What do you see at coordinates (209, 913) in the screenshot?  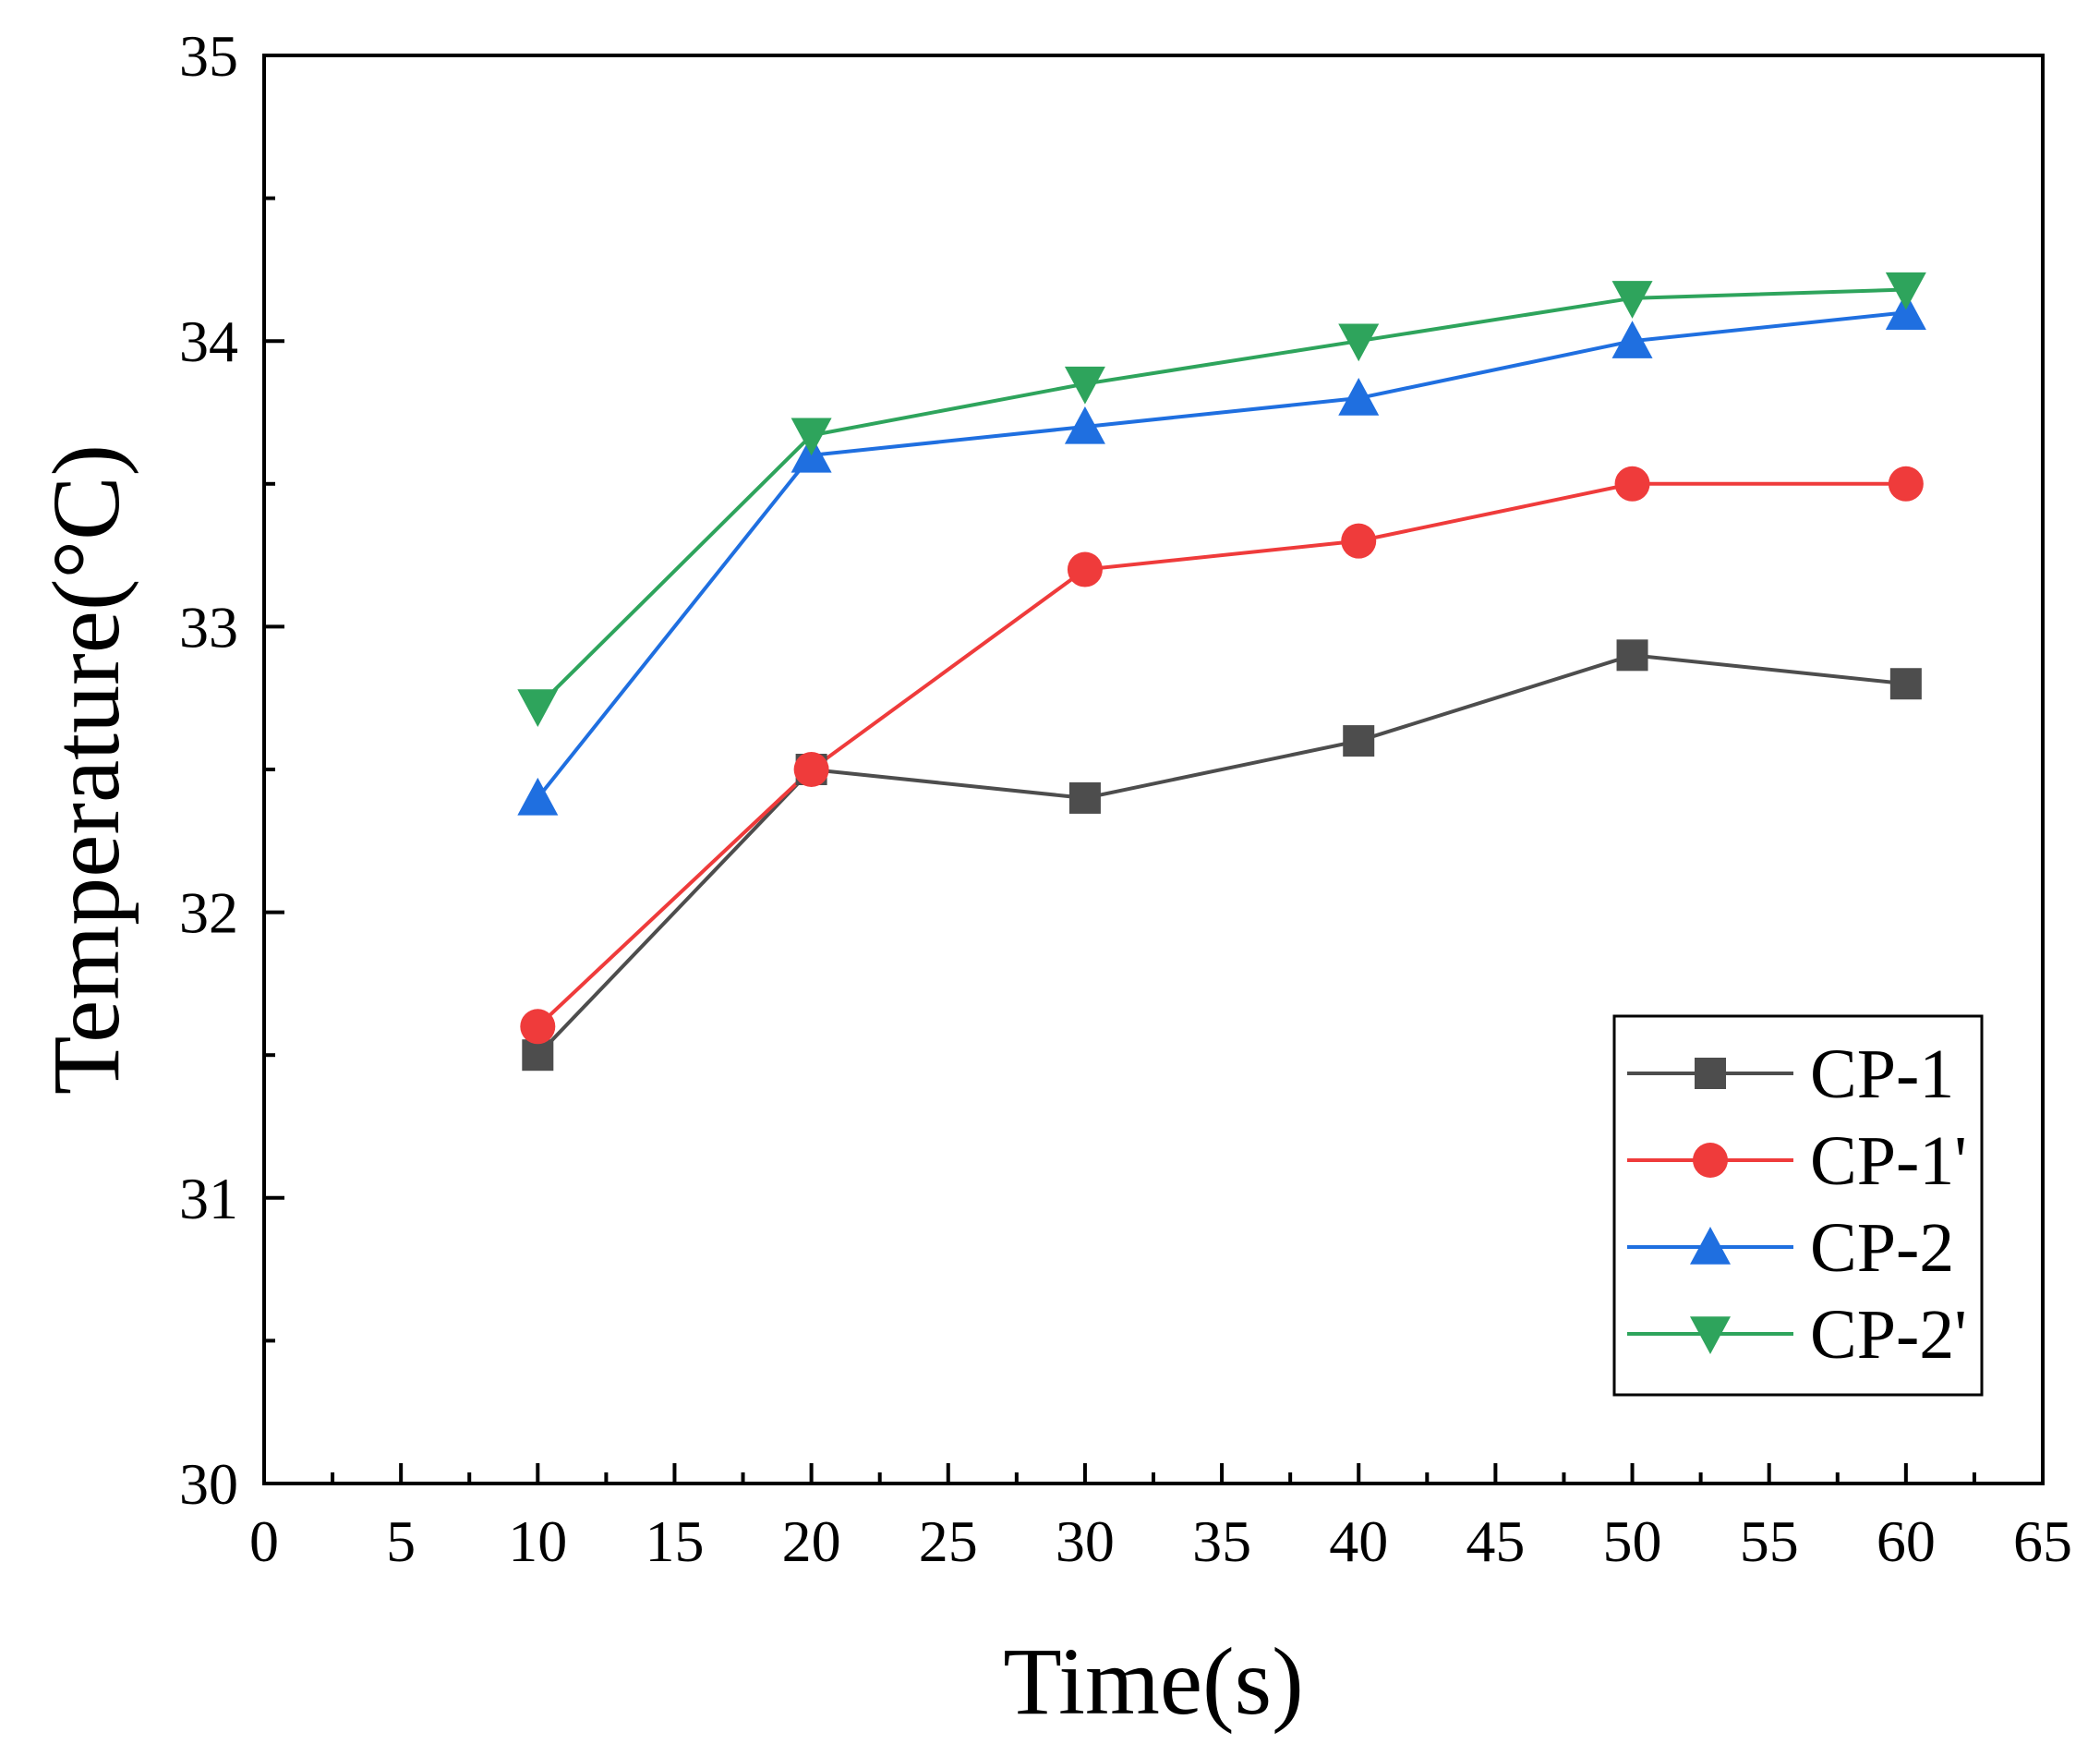 I see `y-tick-label: 32` at bounding box center [209, 913].